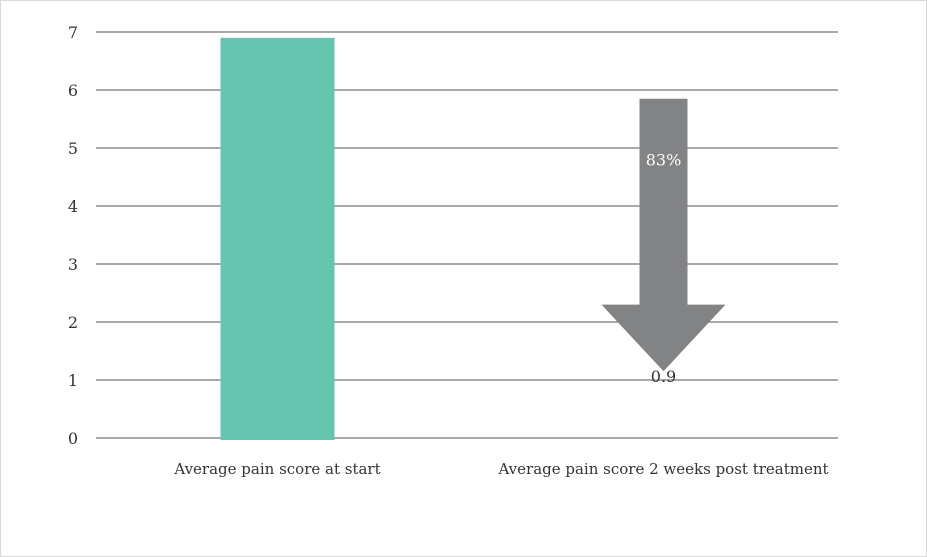 The height and width of the screenshot is (557, 927). Describe the element at coordinates (73, 322) in the screenshot. I see `y-tick-label: 2` at that location.